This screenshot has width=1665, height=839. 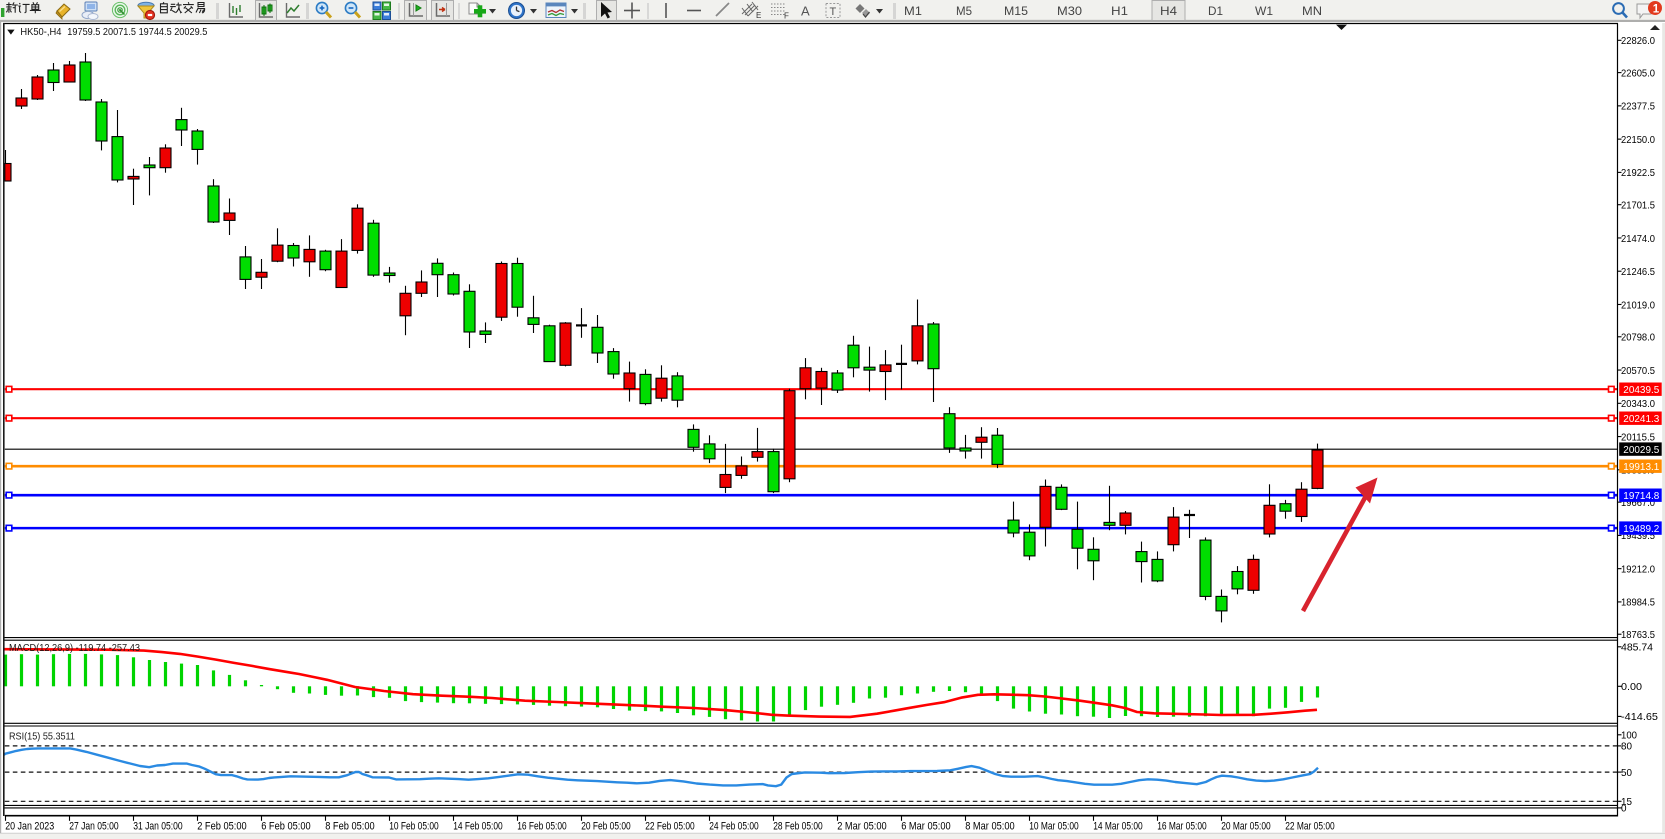 What do you see at coordinates (1641, 529) in the screenshot?
I see `svg-text: 19489.2` at bounding box center [1641, 529].